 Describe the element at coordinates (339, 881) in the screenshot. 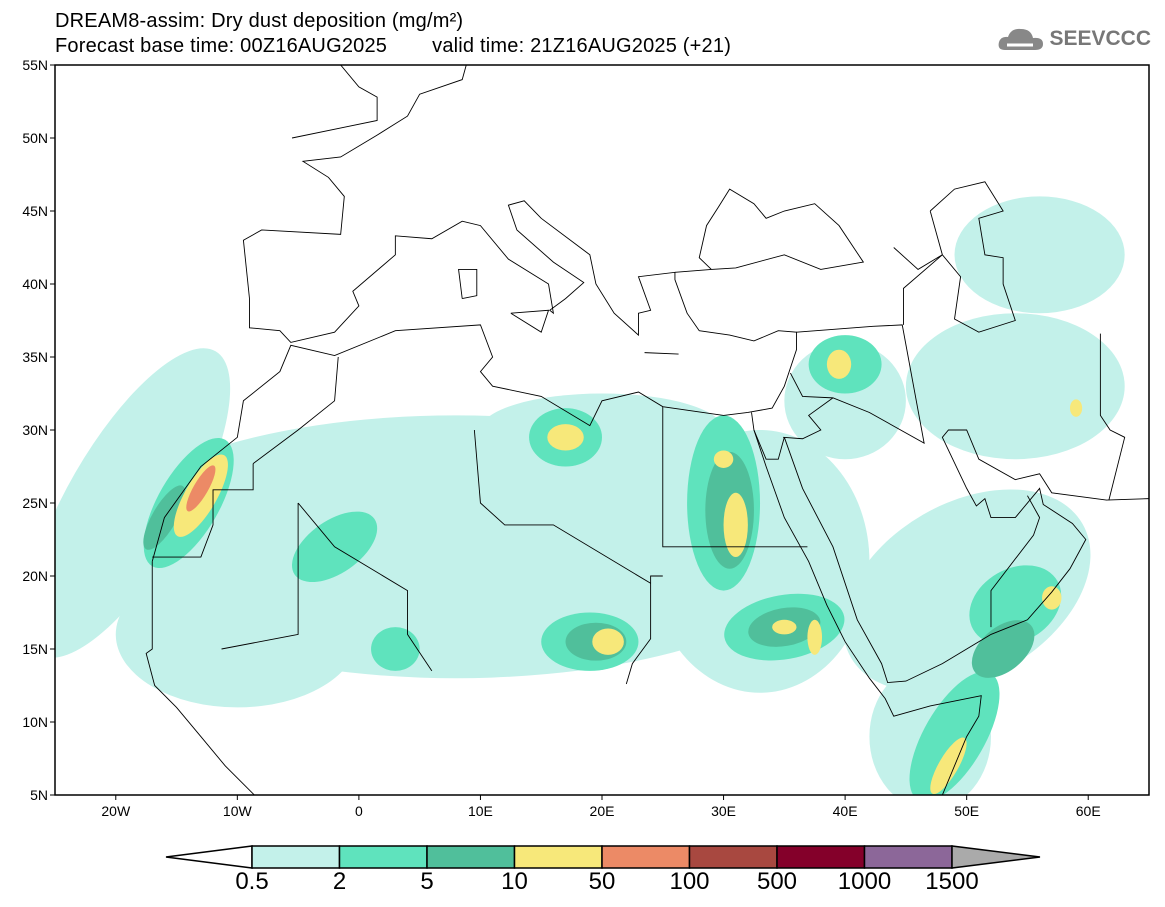

I see `colorbar-label: 2` at that location.